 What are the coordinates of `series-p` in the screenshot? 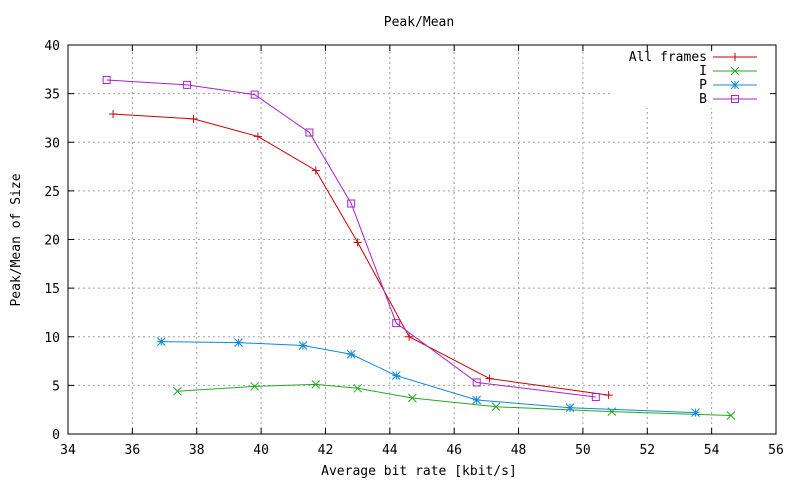 It's located at (428, 377).